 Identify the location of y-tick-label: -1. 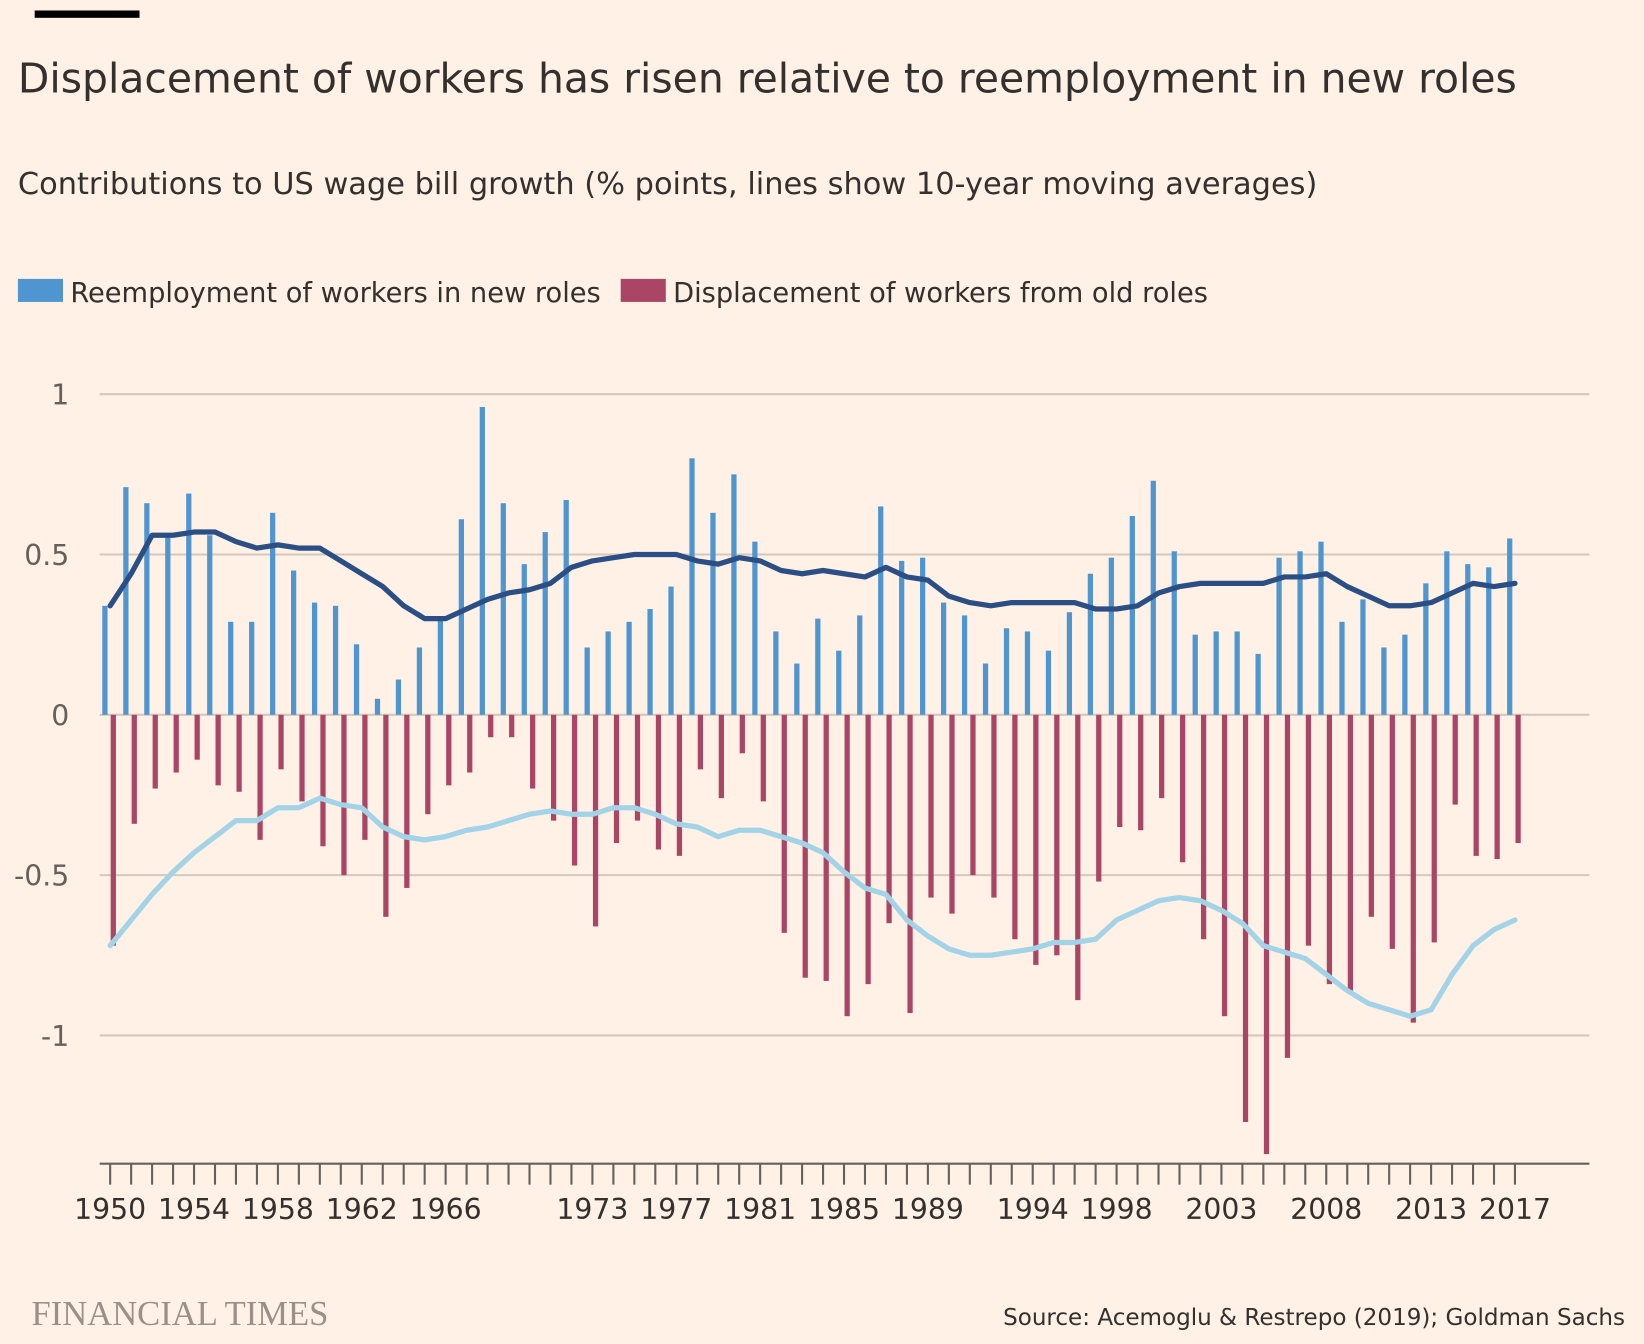
(55, 1036).